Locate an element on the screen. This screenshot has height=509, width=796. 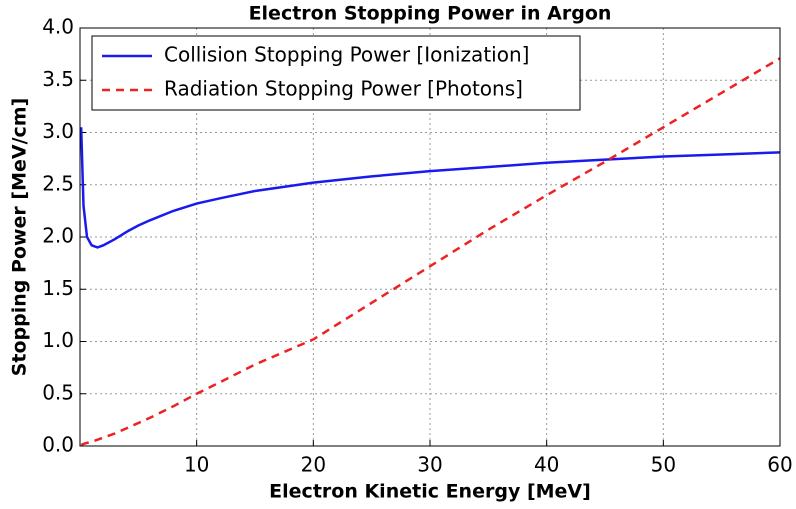
legend-label: Collision Stopping Power [Ionization] is located at coordinates (346, 55).